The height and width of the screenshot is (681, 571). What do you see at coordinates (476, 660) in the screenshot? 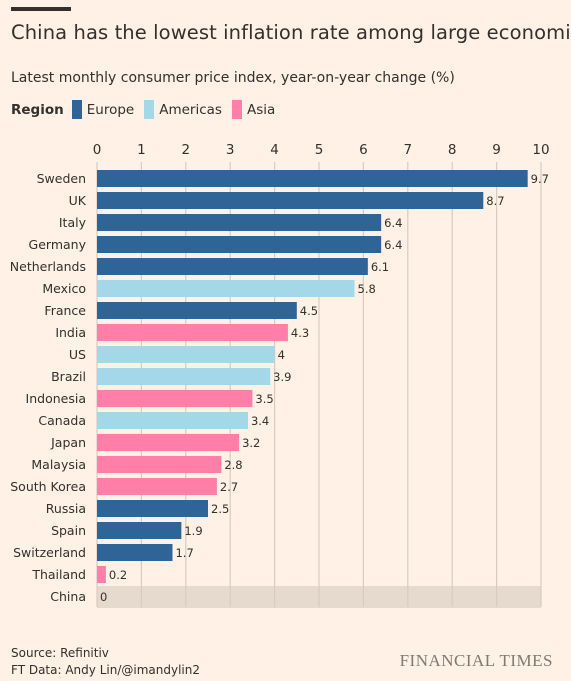
I see `ft-logo: FINANCIAL TIMES` at bounding box center [476, 660].